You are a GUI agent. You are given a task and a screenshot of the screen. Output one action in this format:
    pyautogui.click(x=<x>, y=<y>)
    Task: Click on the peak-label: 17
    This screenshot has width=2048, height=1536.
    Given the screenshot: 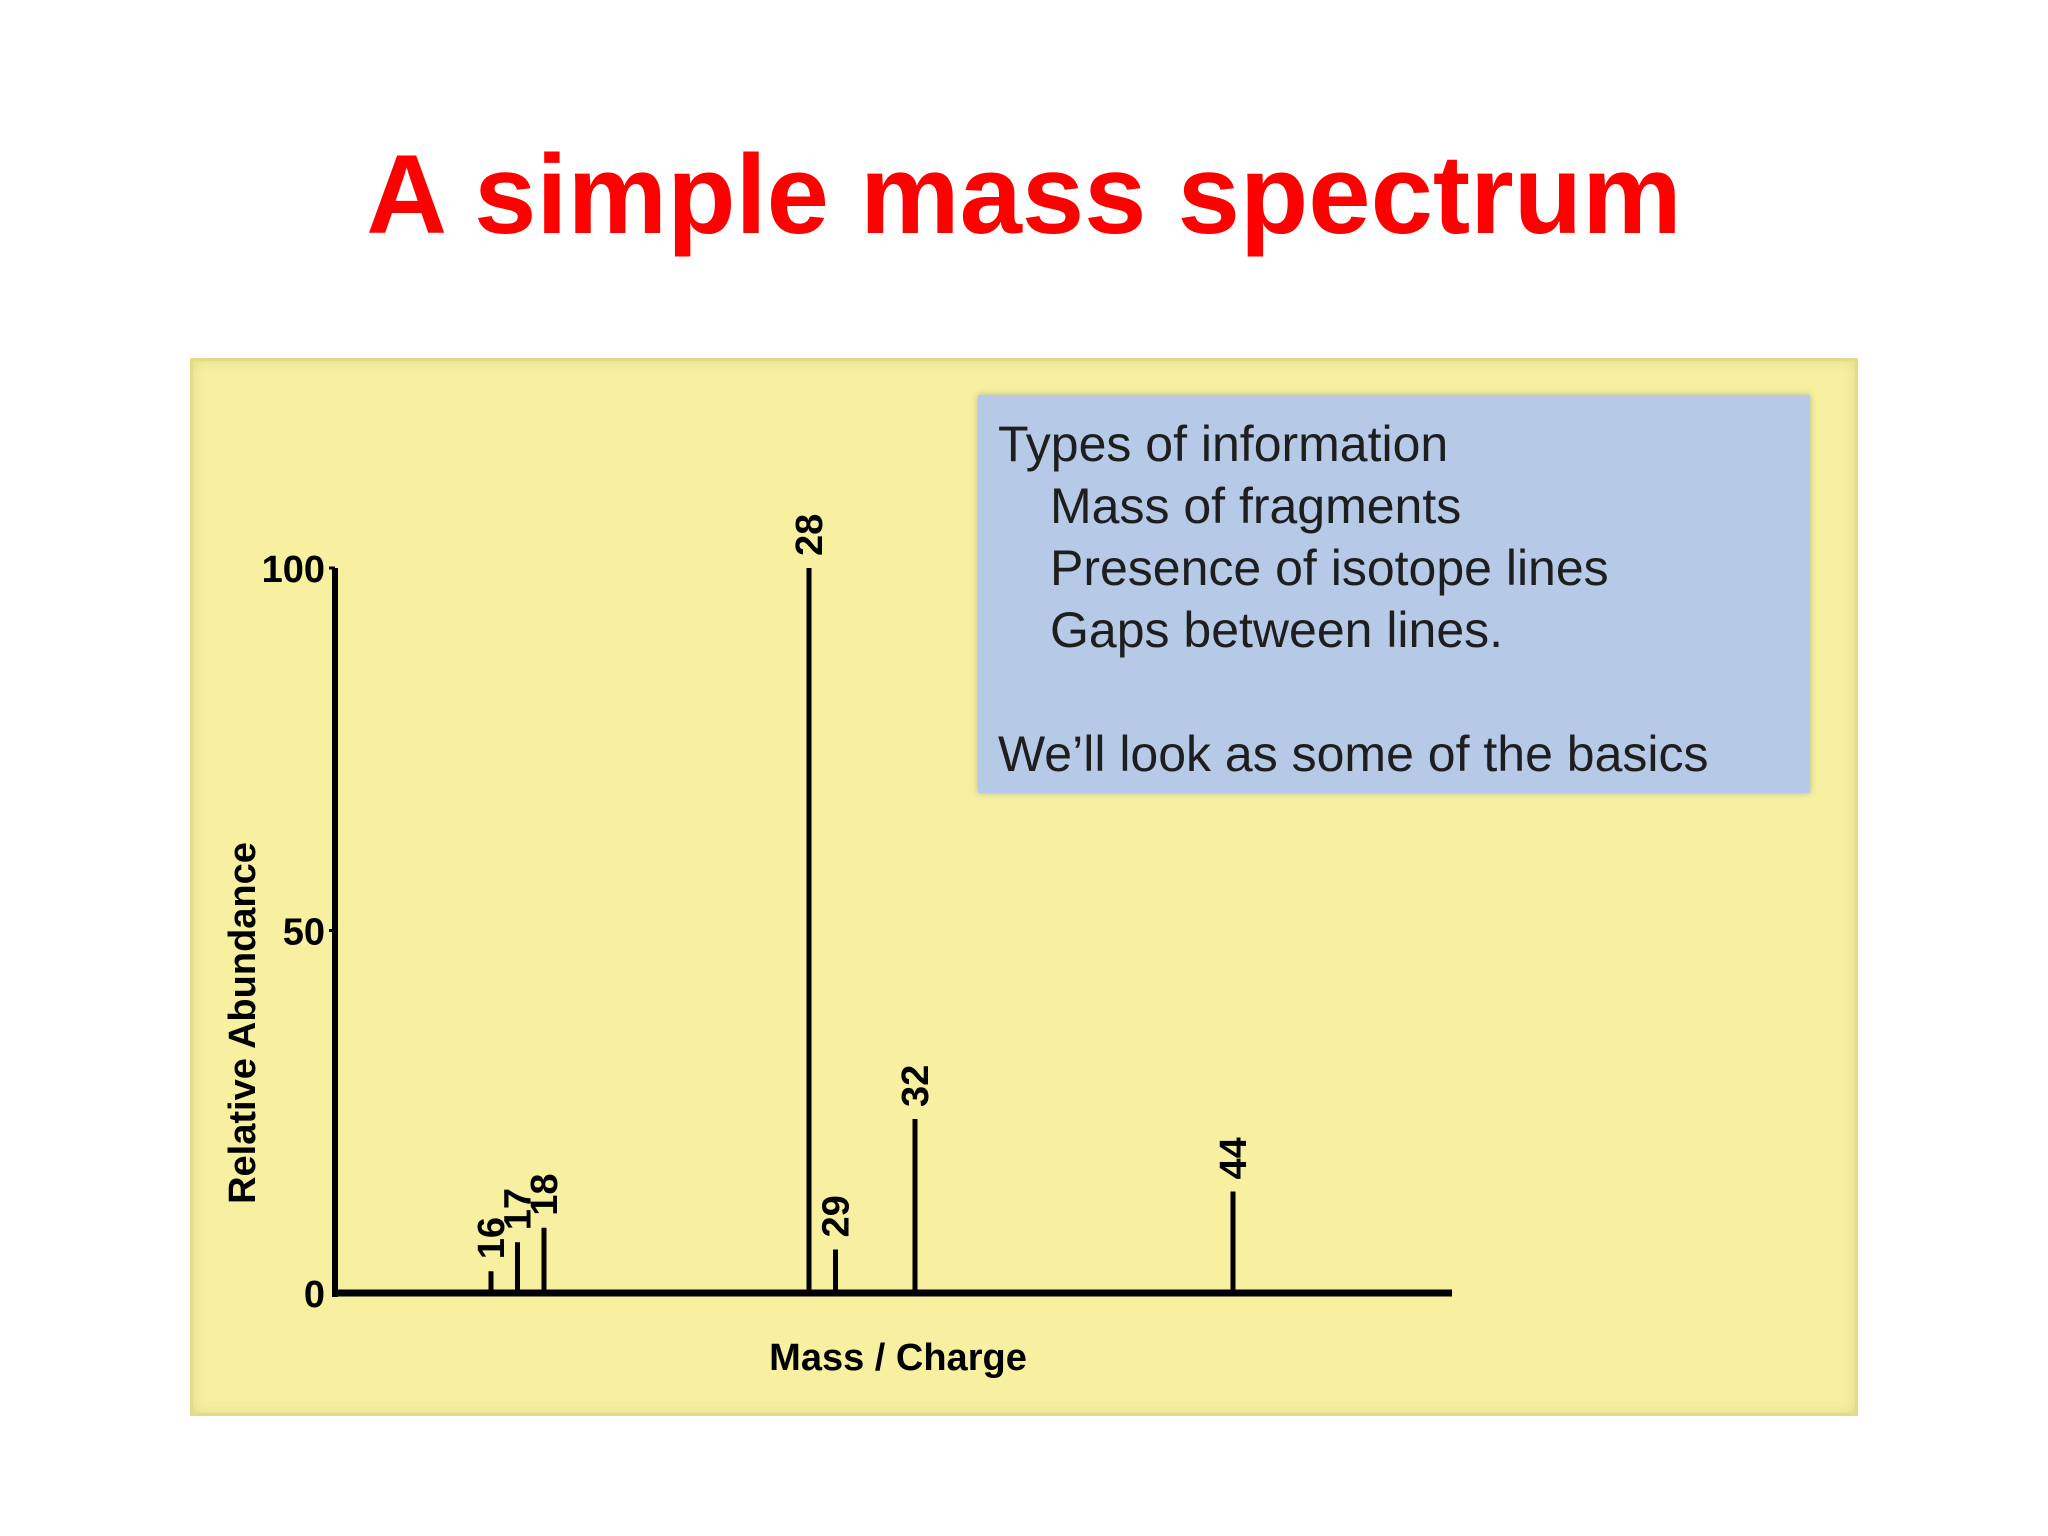 What is the action you would take?
    pyautogui.click(x=519, y=1209)
    